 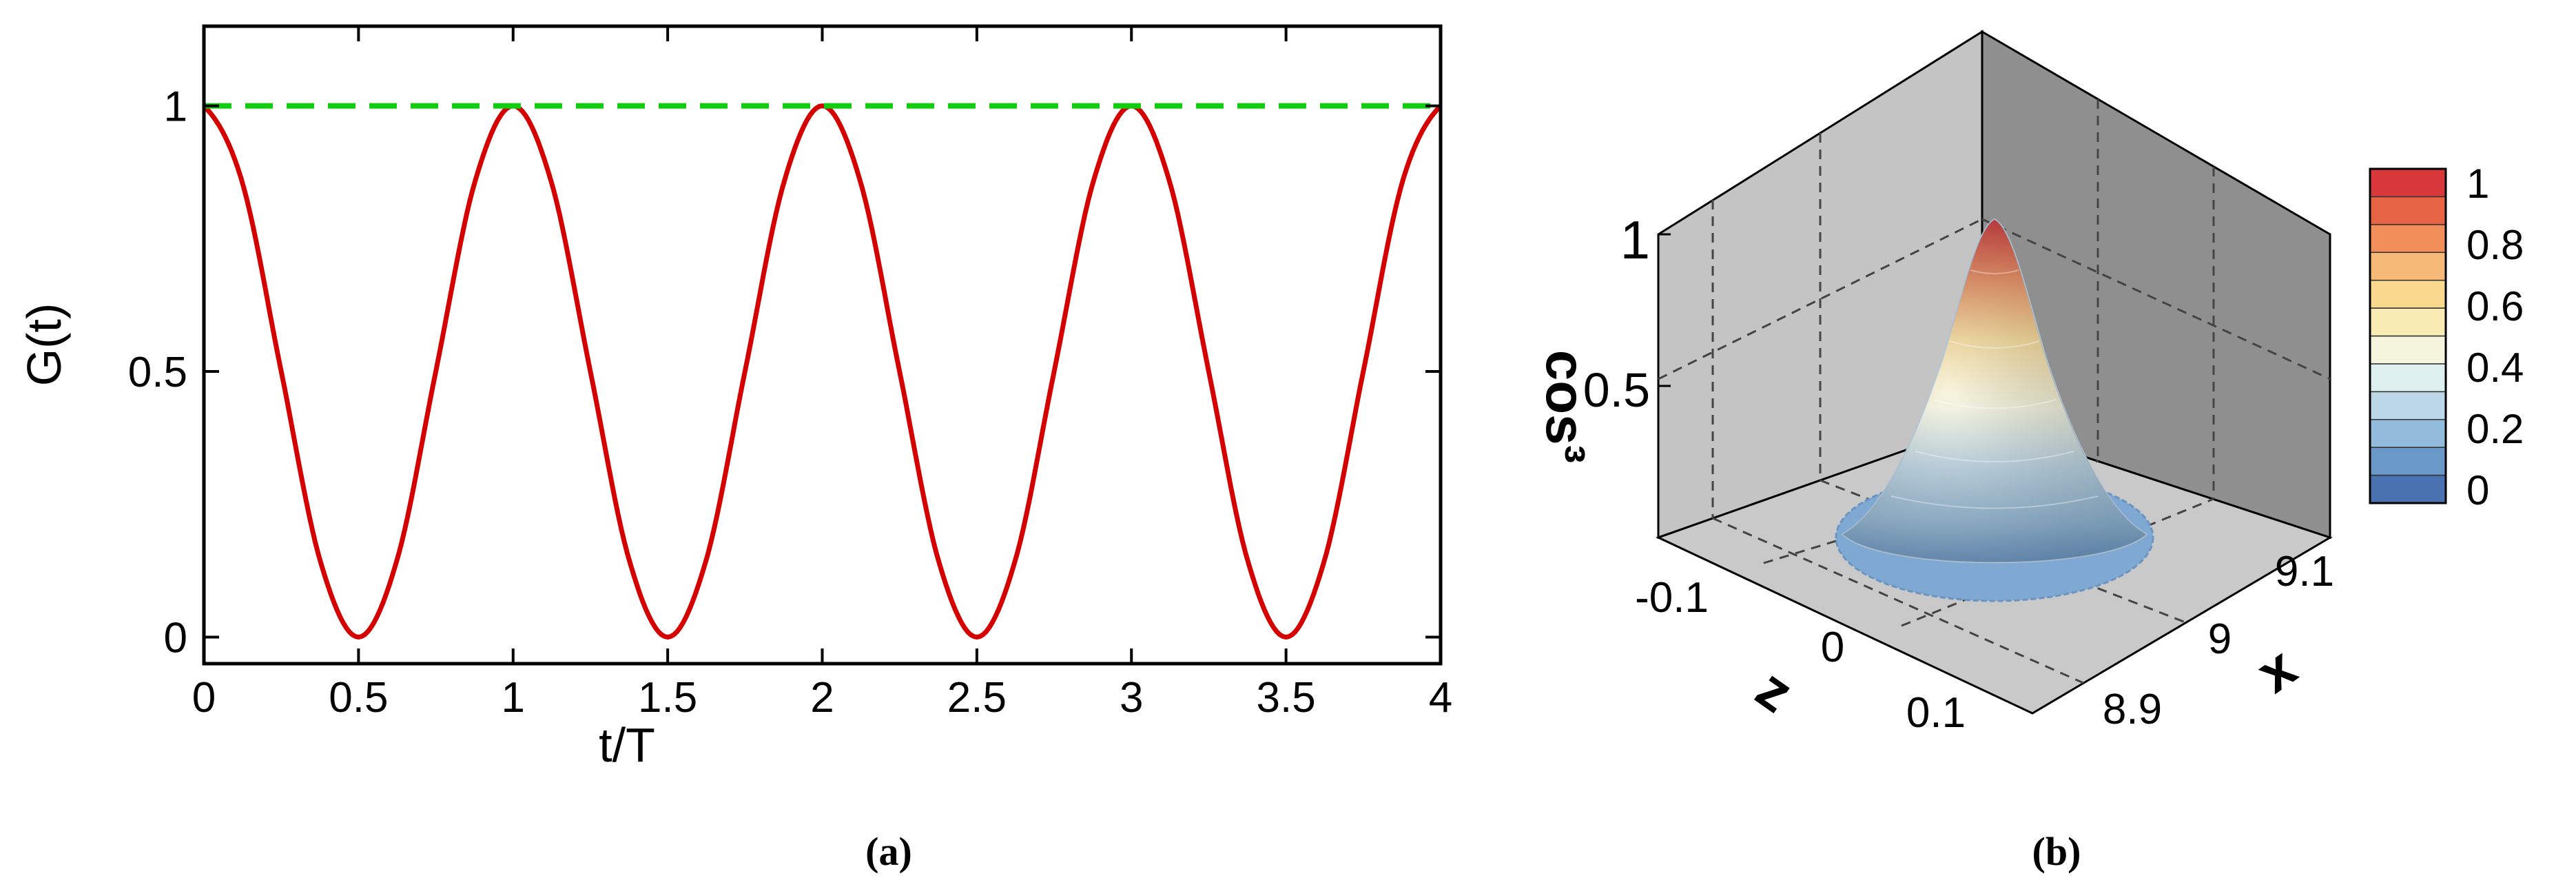 I want to click on surface-shading, so click(x=1994, y=391).